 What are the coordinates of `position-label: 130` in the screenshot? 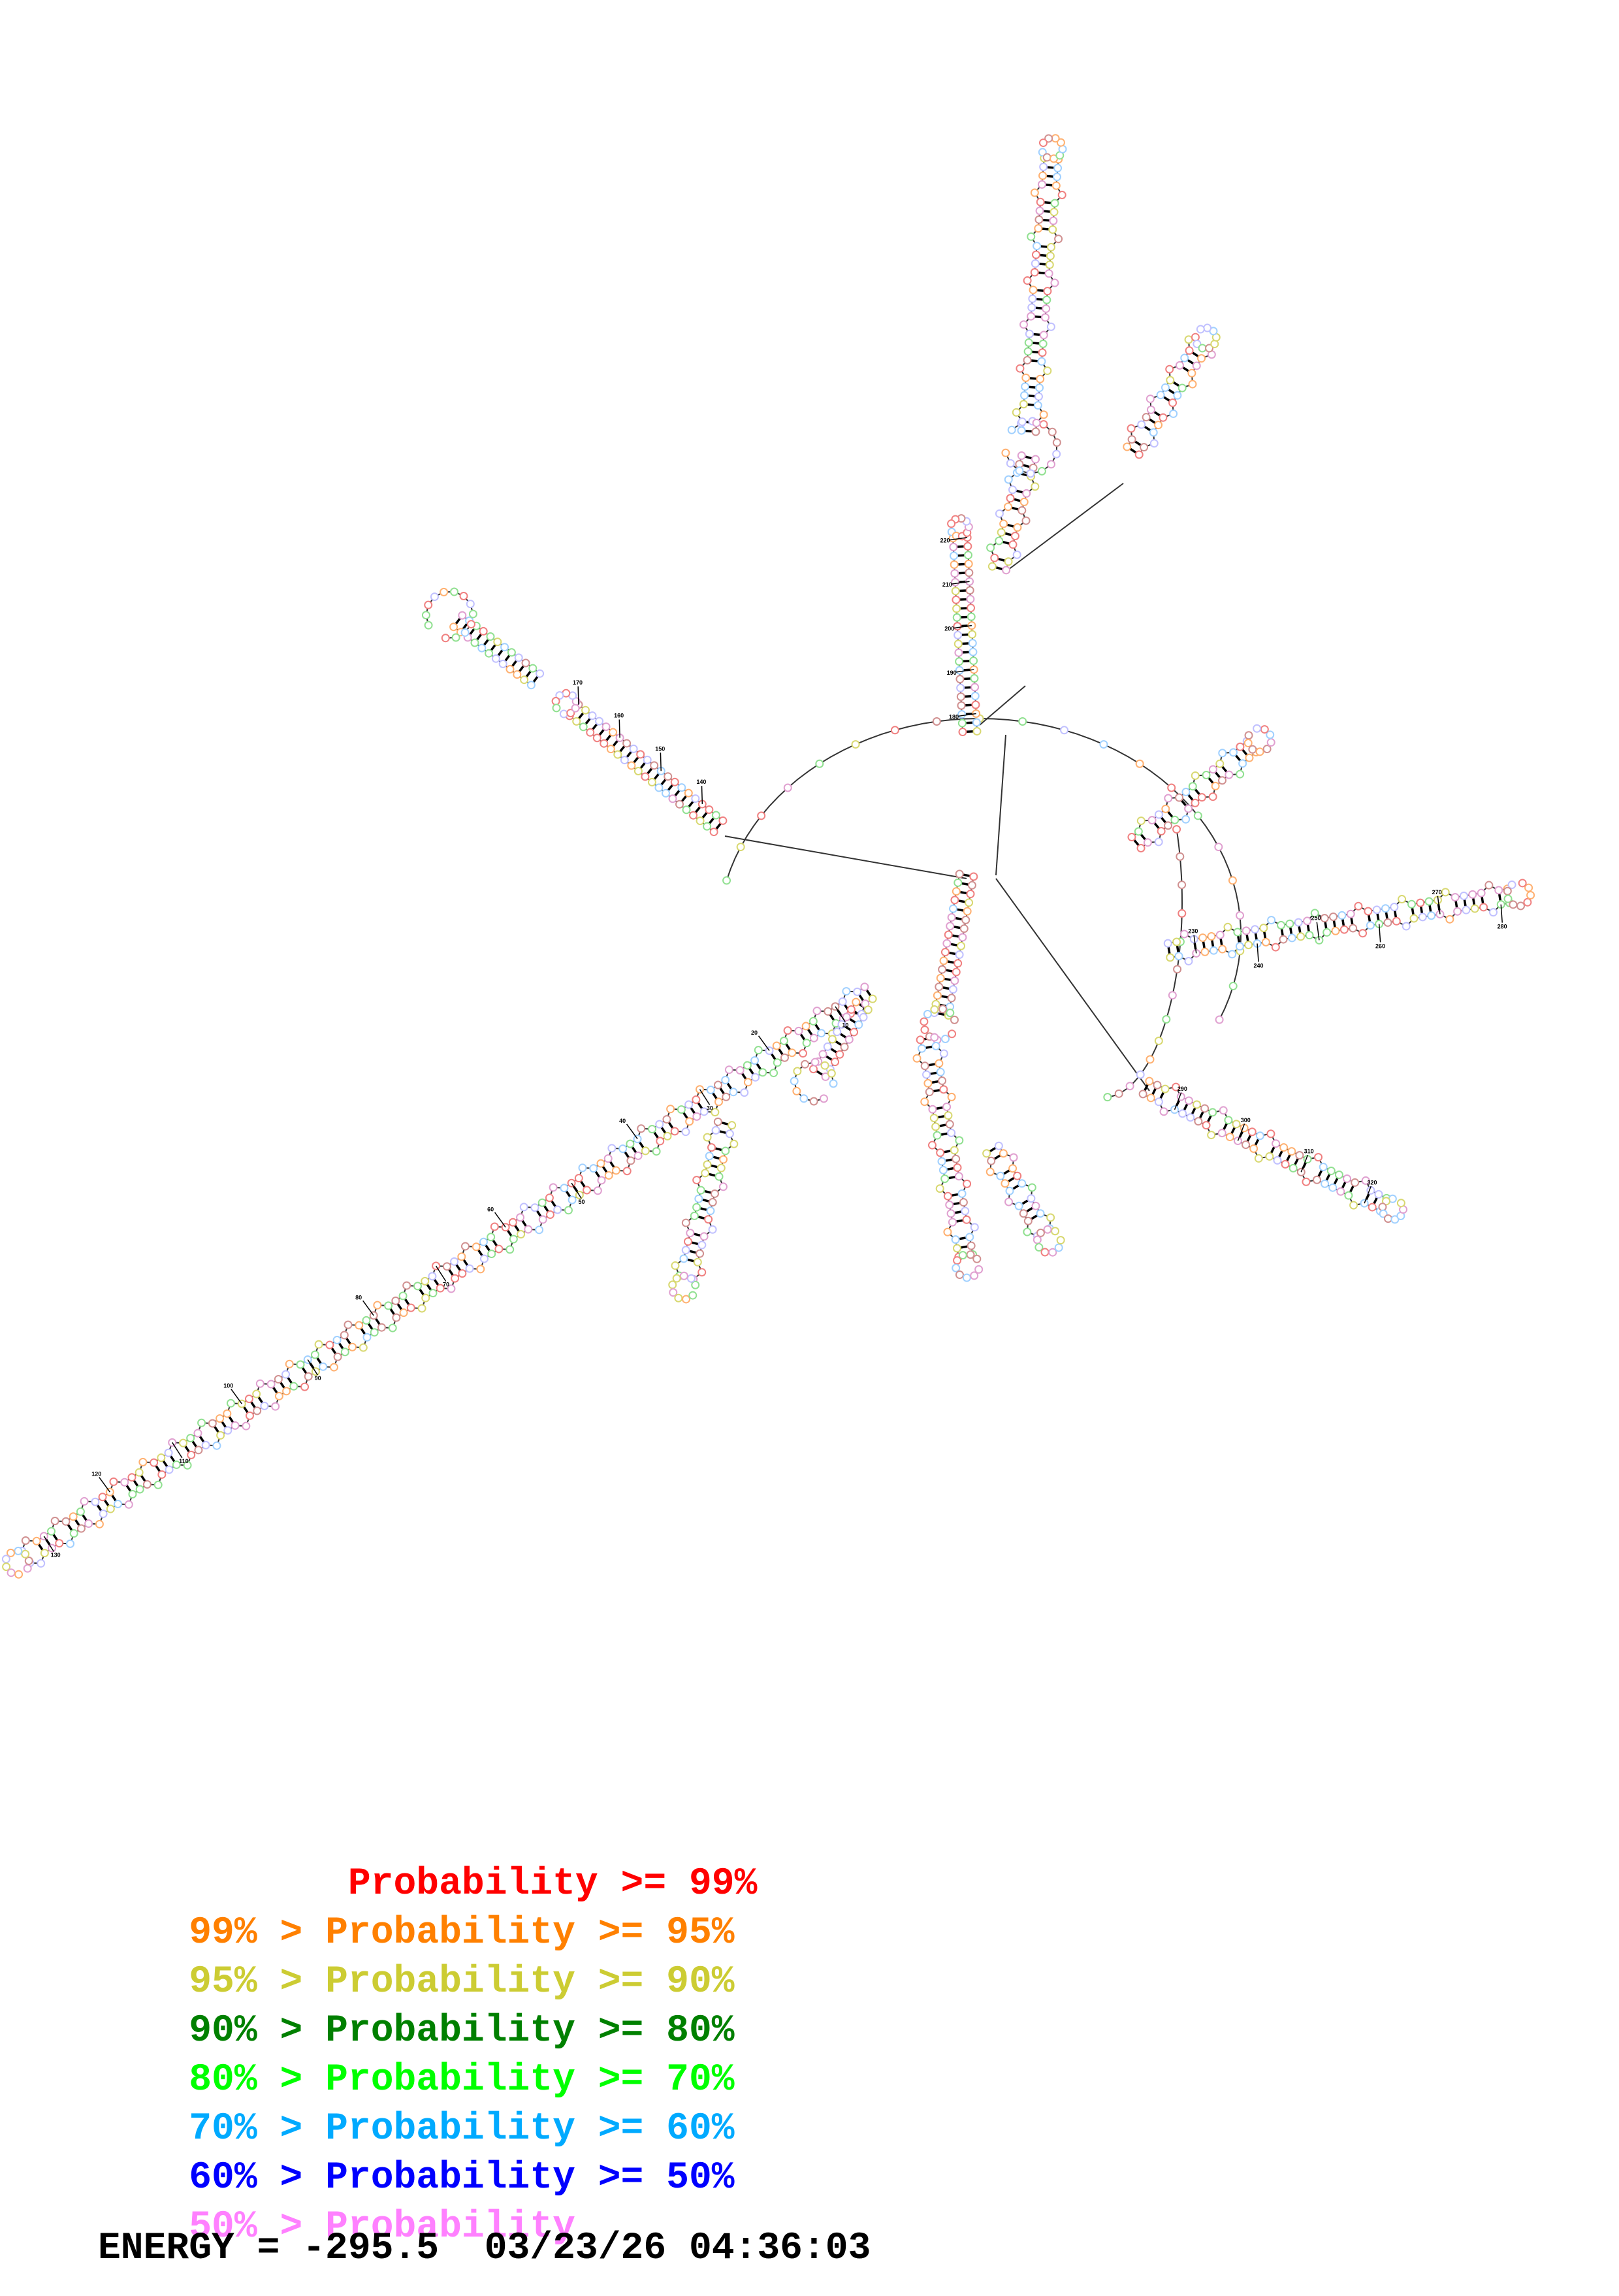 It's located at (56, 1554).